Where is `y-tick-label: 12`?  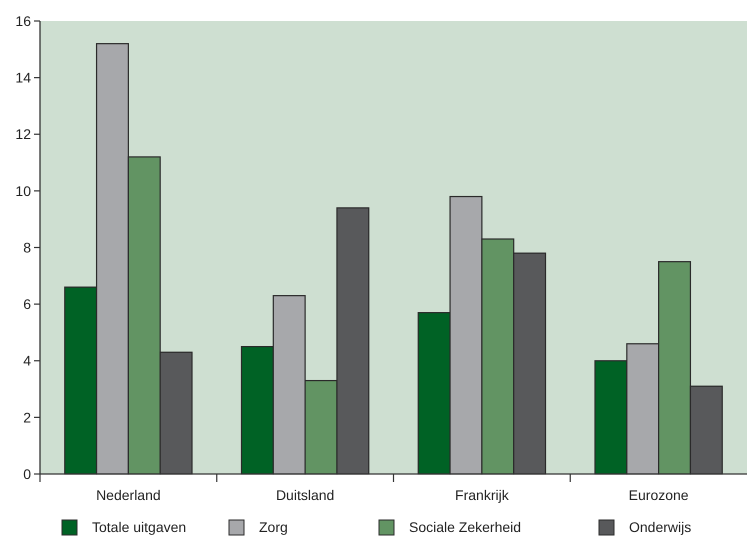
y-tick-label: 12 is located at coordinates (23, 134).